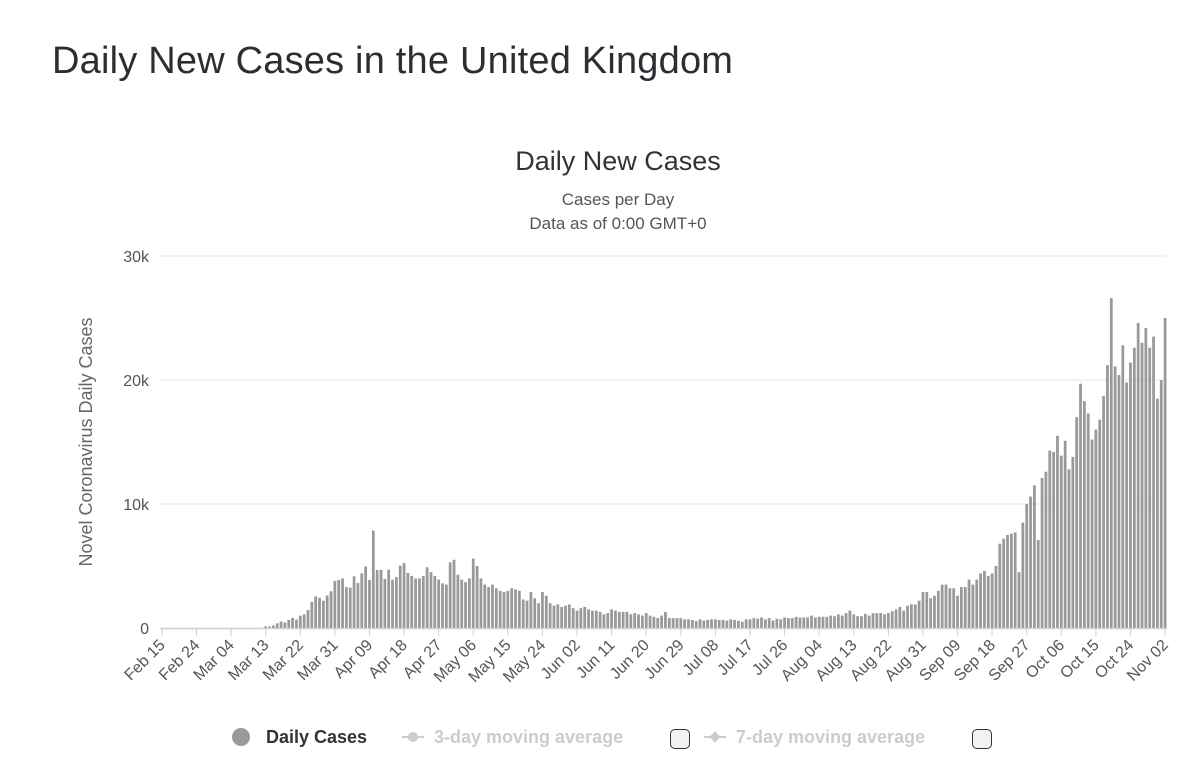 This screenshot has width=1200, height=784. What do you see at coordinates (680, 739) in the screenshot?
I see `checkbox-3-day-average` at bounding box center [680, 739].